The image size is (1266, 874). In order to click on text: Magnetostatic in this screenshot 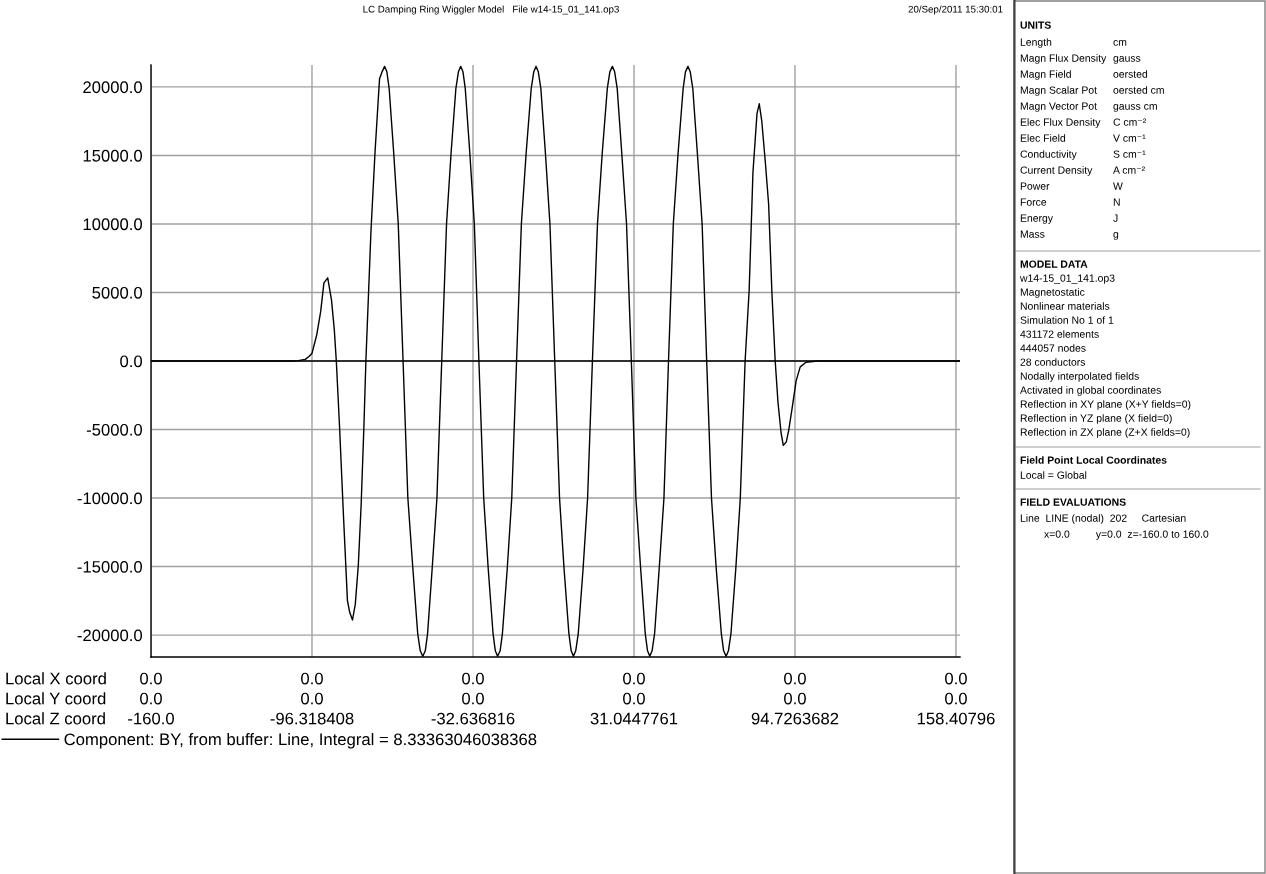, I will do `click(1052, 293)`.